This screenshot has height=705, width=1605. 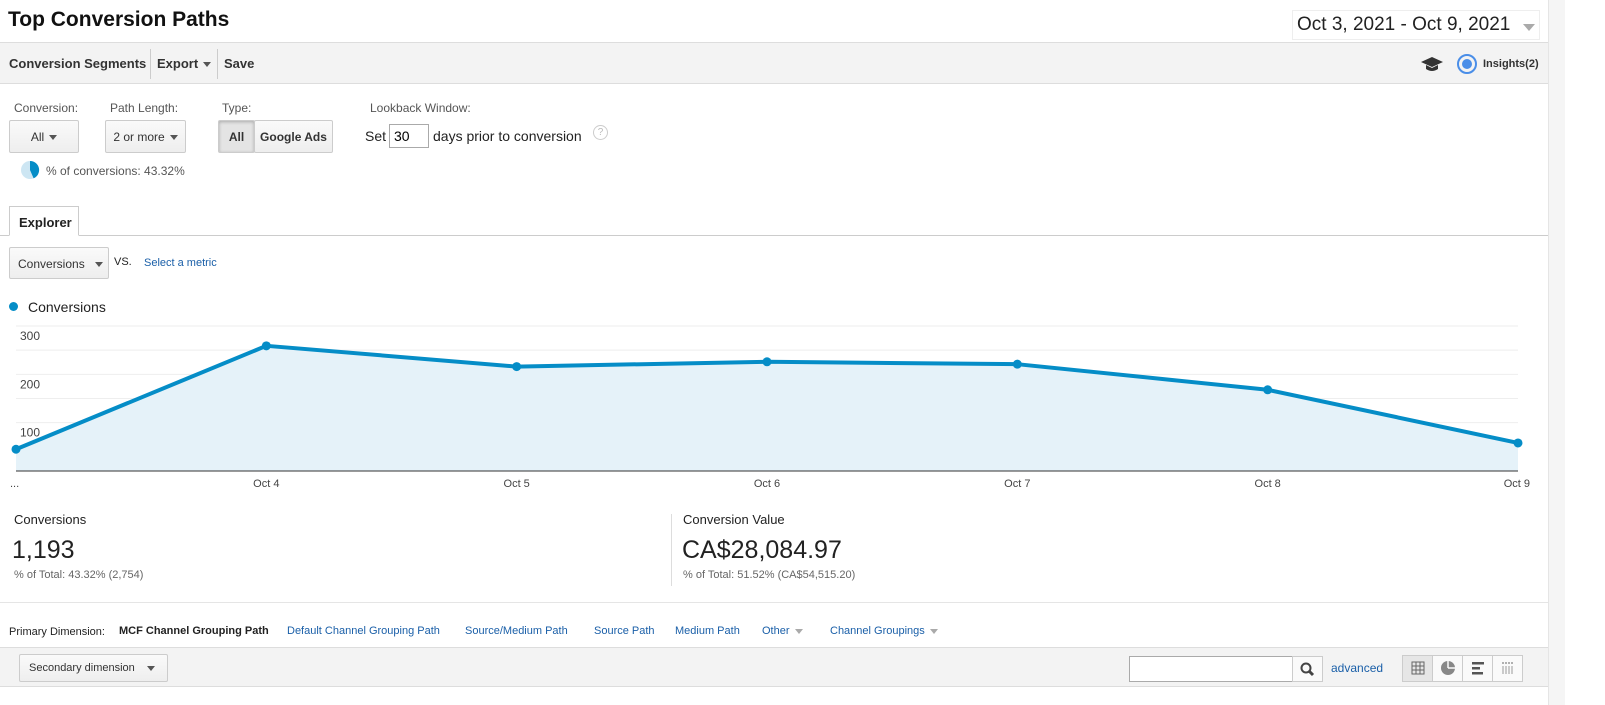 What do you see at coordinates (293, 136) in the screenshot?
I see `type-google-ads-button: Google Ads` at bounding box center [293, 136].